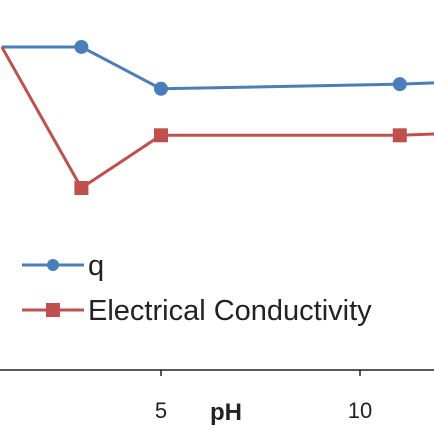 The image size is (434, 434). What do you see at coordinates (53, 265) in the screenshot?
I see `legend-marker-q` at bounding box center [53, 265].